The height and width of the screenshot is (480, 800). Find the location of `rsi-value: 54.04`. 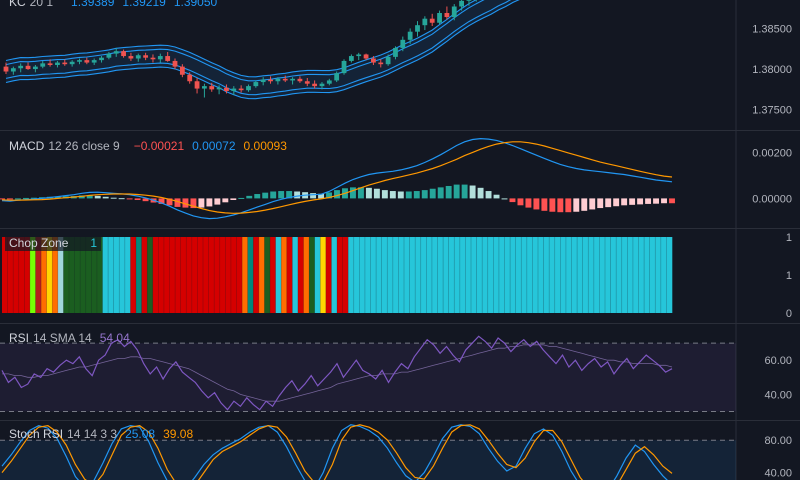

rsi-value: 54.04 is located at coordinates (114, 338).